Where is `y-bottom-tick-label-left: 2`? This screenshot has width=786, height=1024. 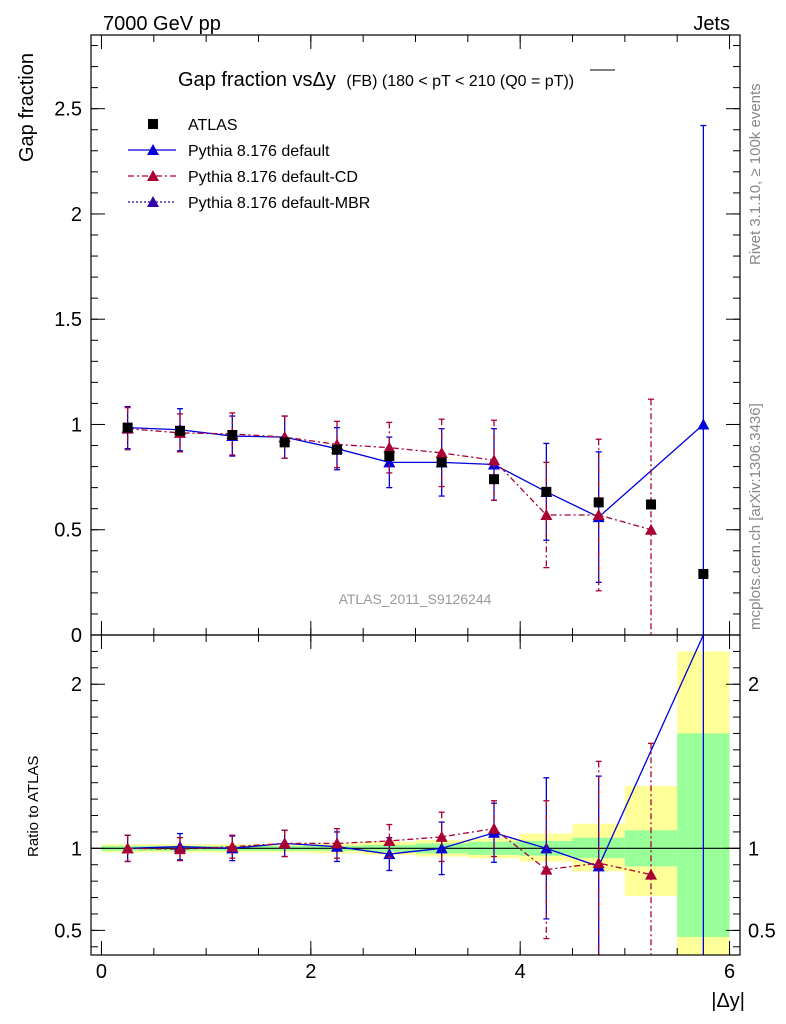 y-bottom-tick-label-left: 2 is located at coordinates (76, 685).